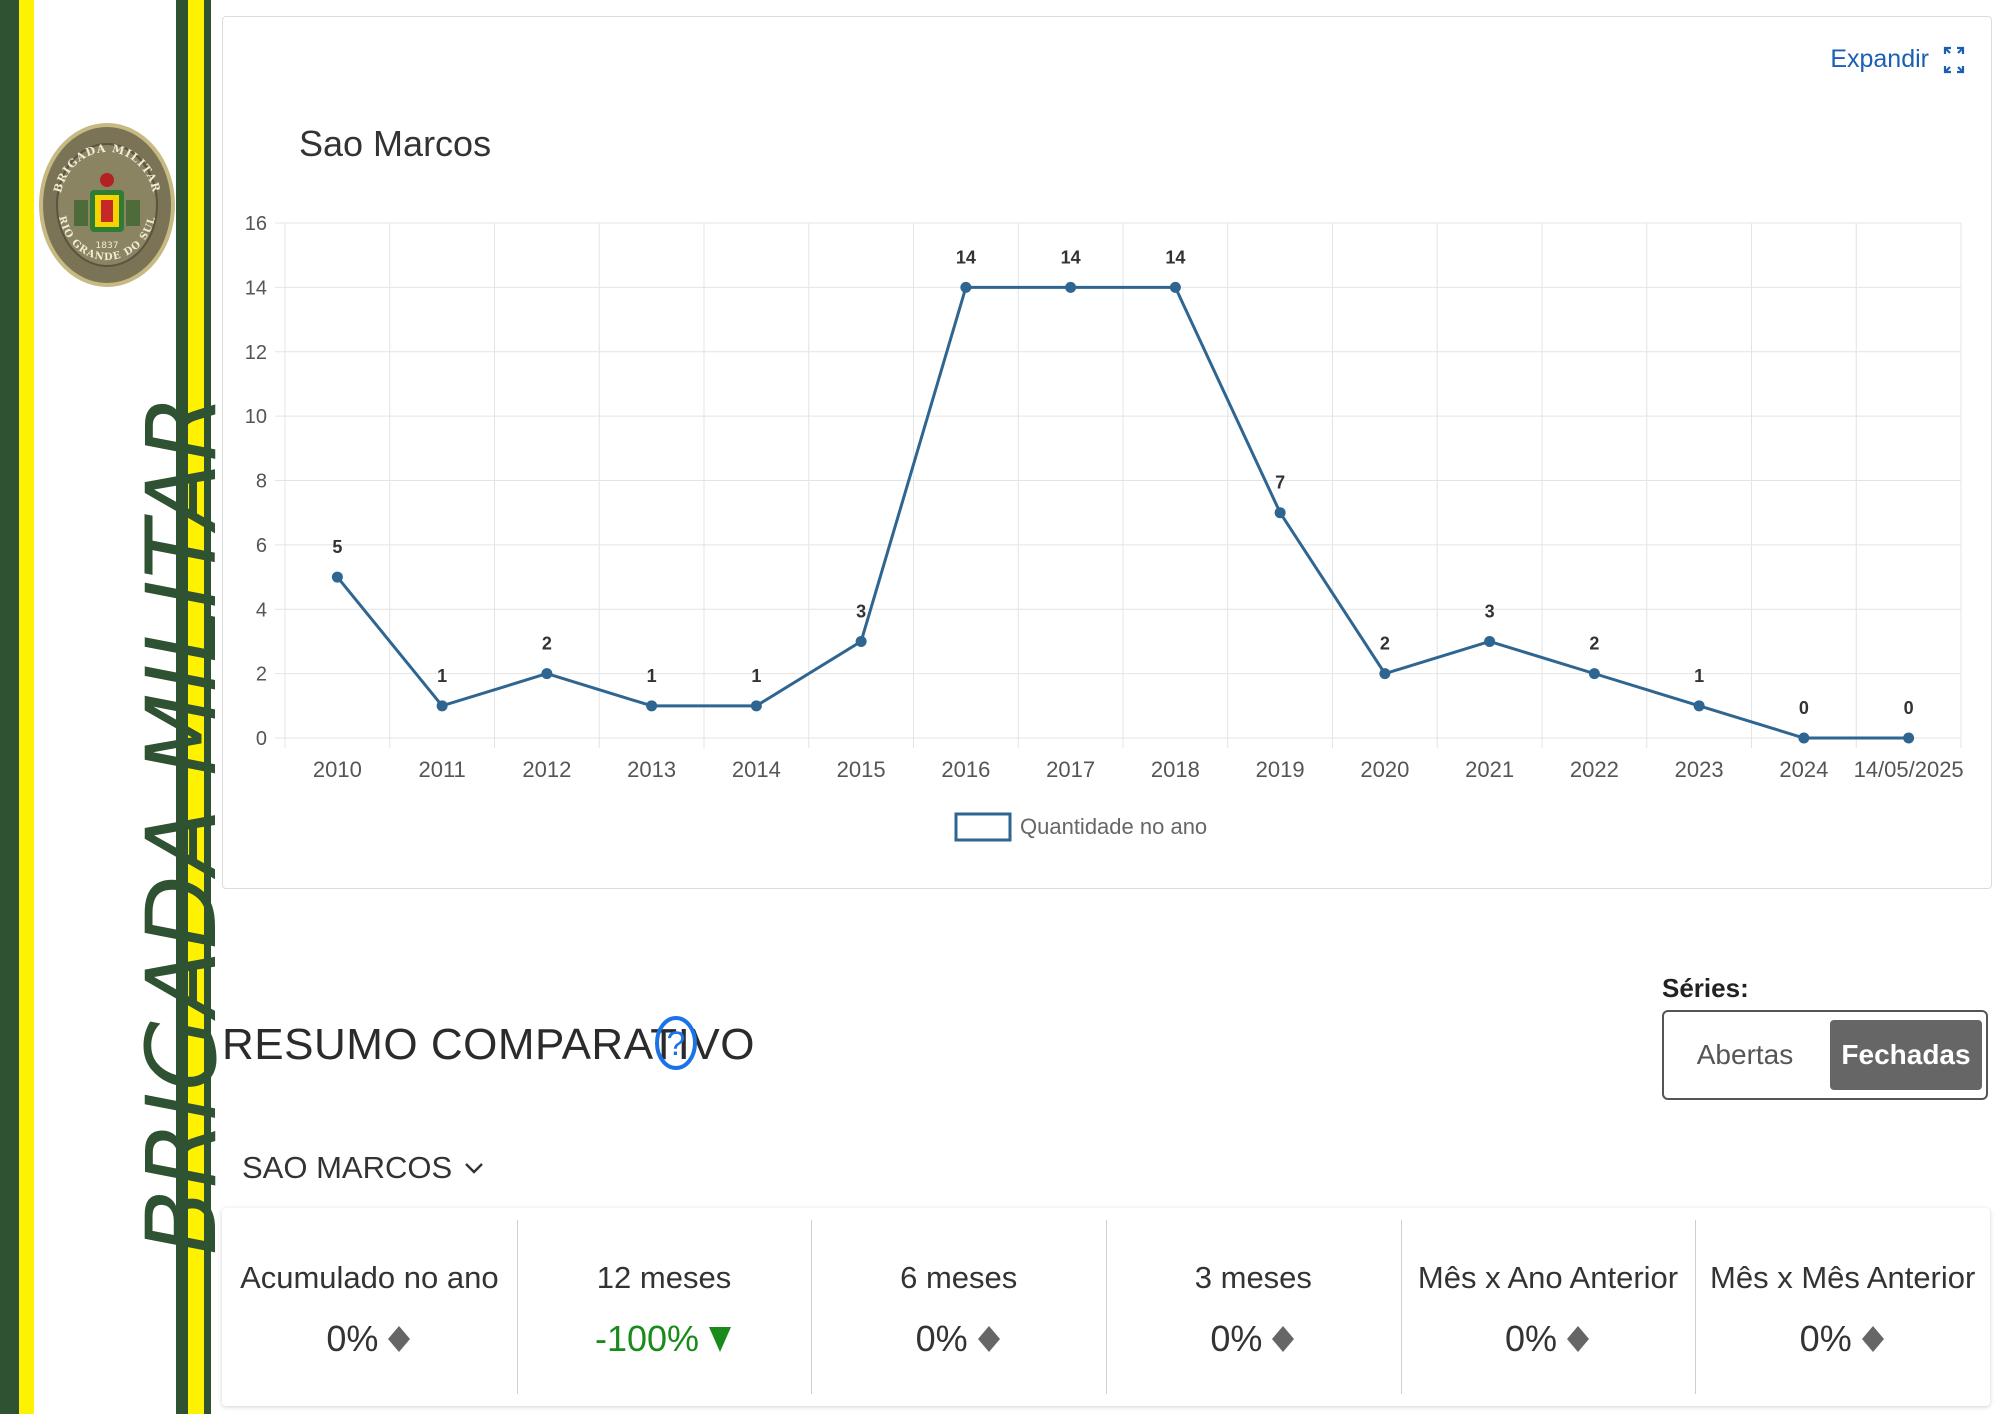 Image resolution: width=2000 pixels, height=1414 pixels. I want to click on y-tick-label: 4, so click(261, 610).